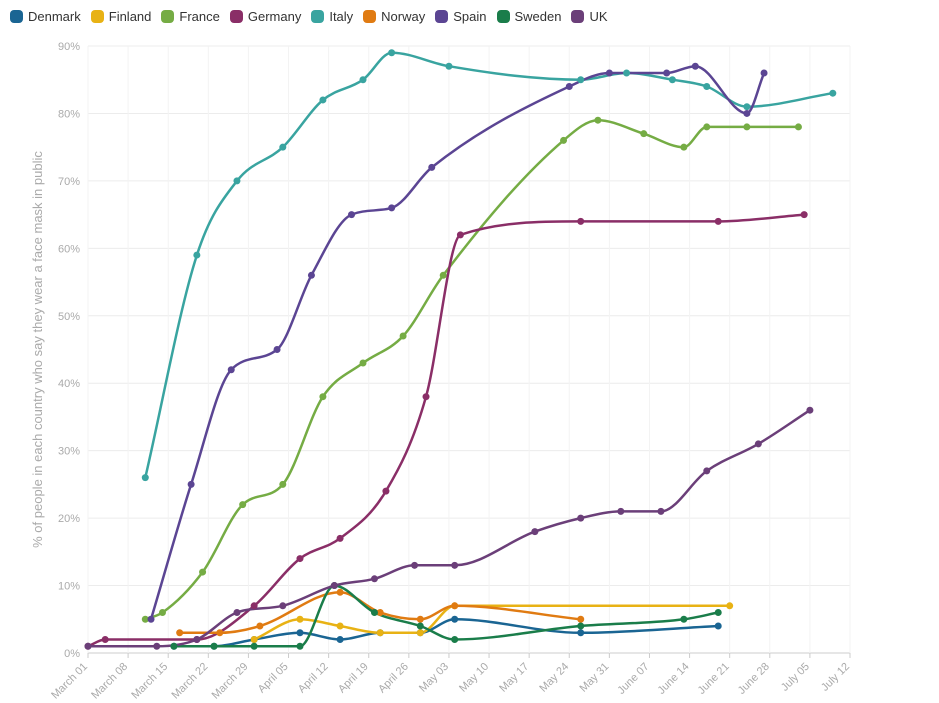 The image size is (939, 703). Describe the element at coordinates (120, 16) in the screenshot. I see `legend-item-finland: Finland` at that location.